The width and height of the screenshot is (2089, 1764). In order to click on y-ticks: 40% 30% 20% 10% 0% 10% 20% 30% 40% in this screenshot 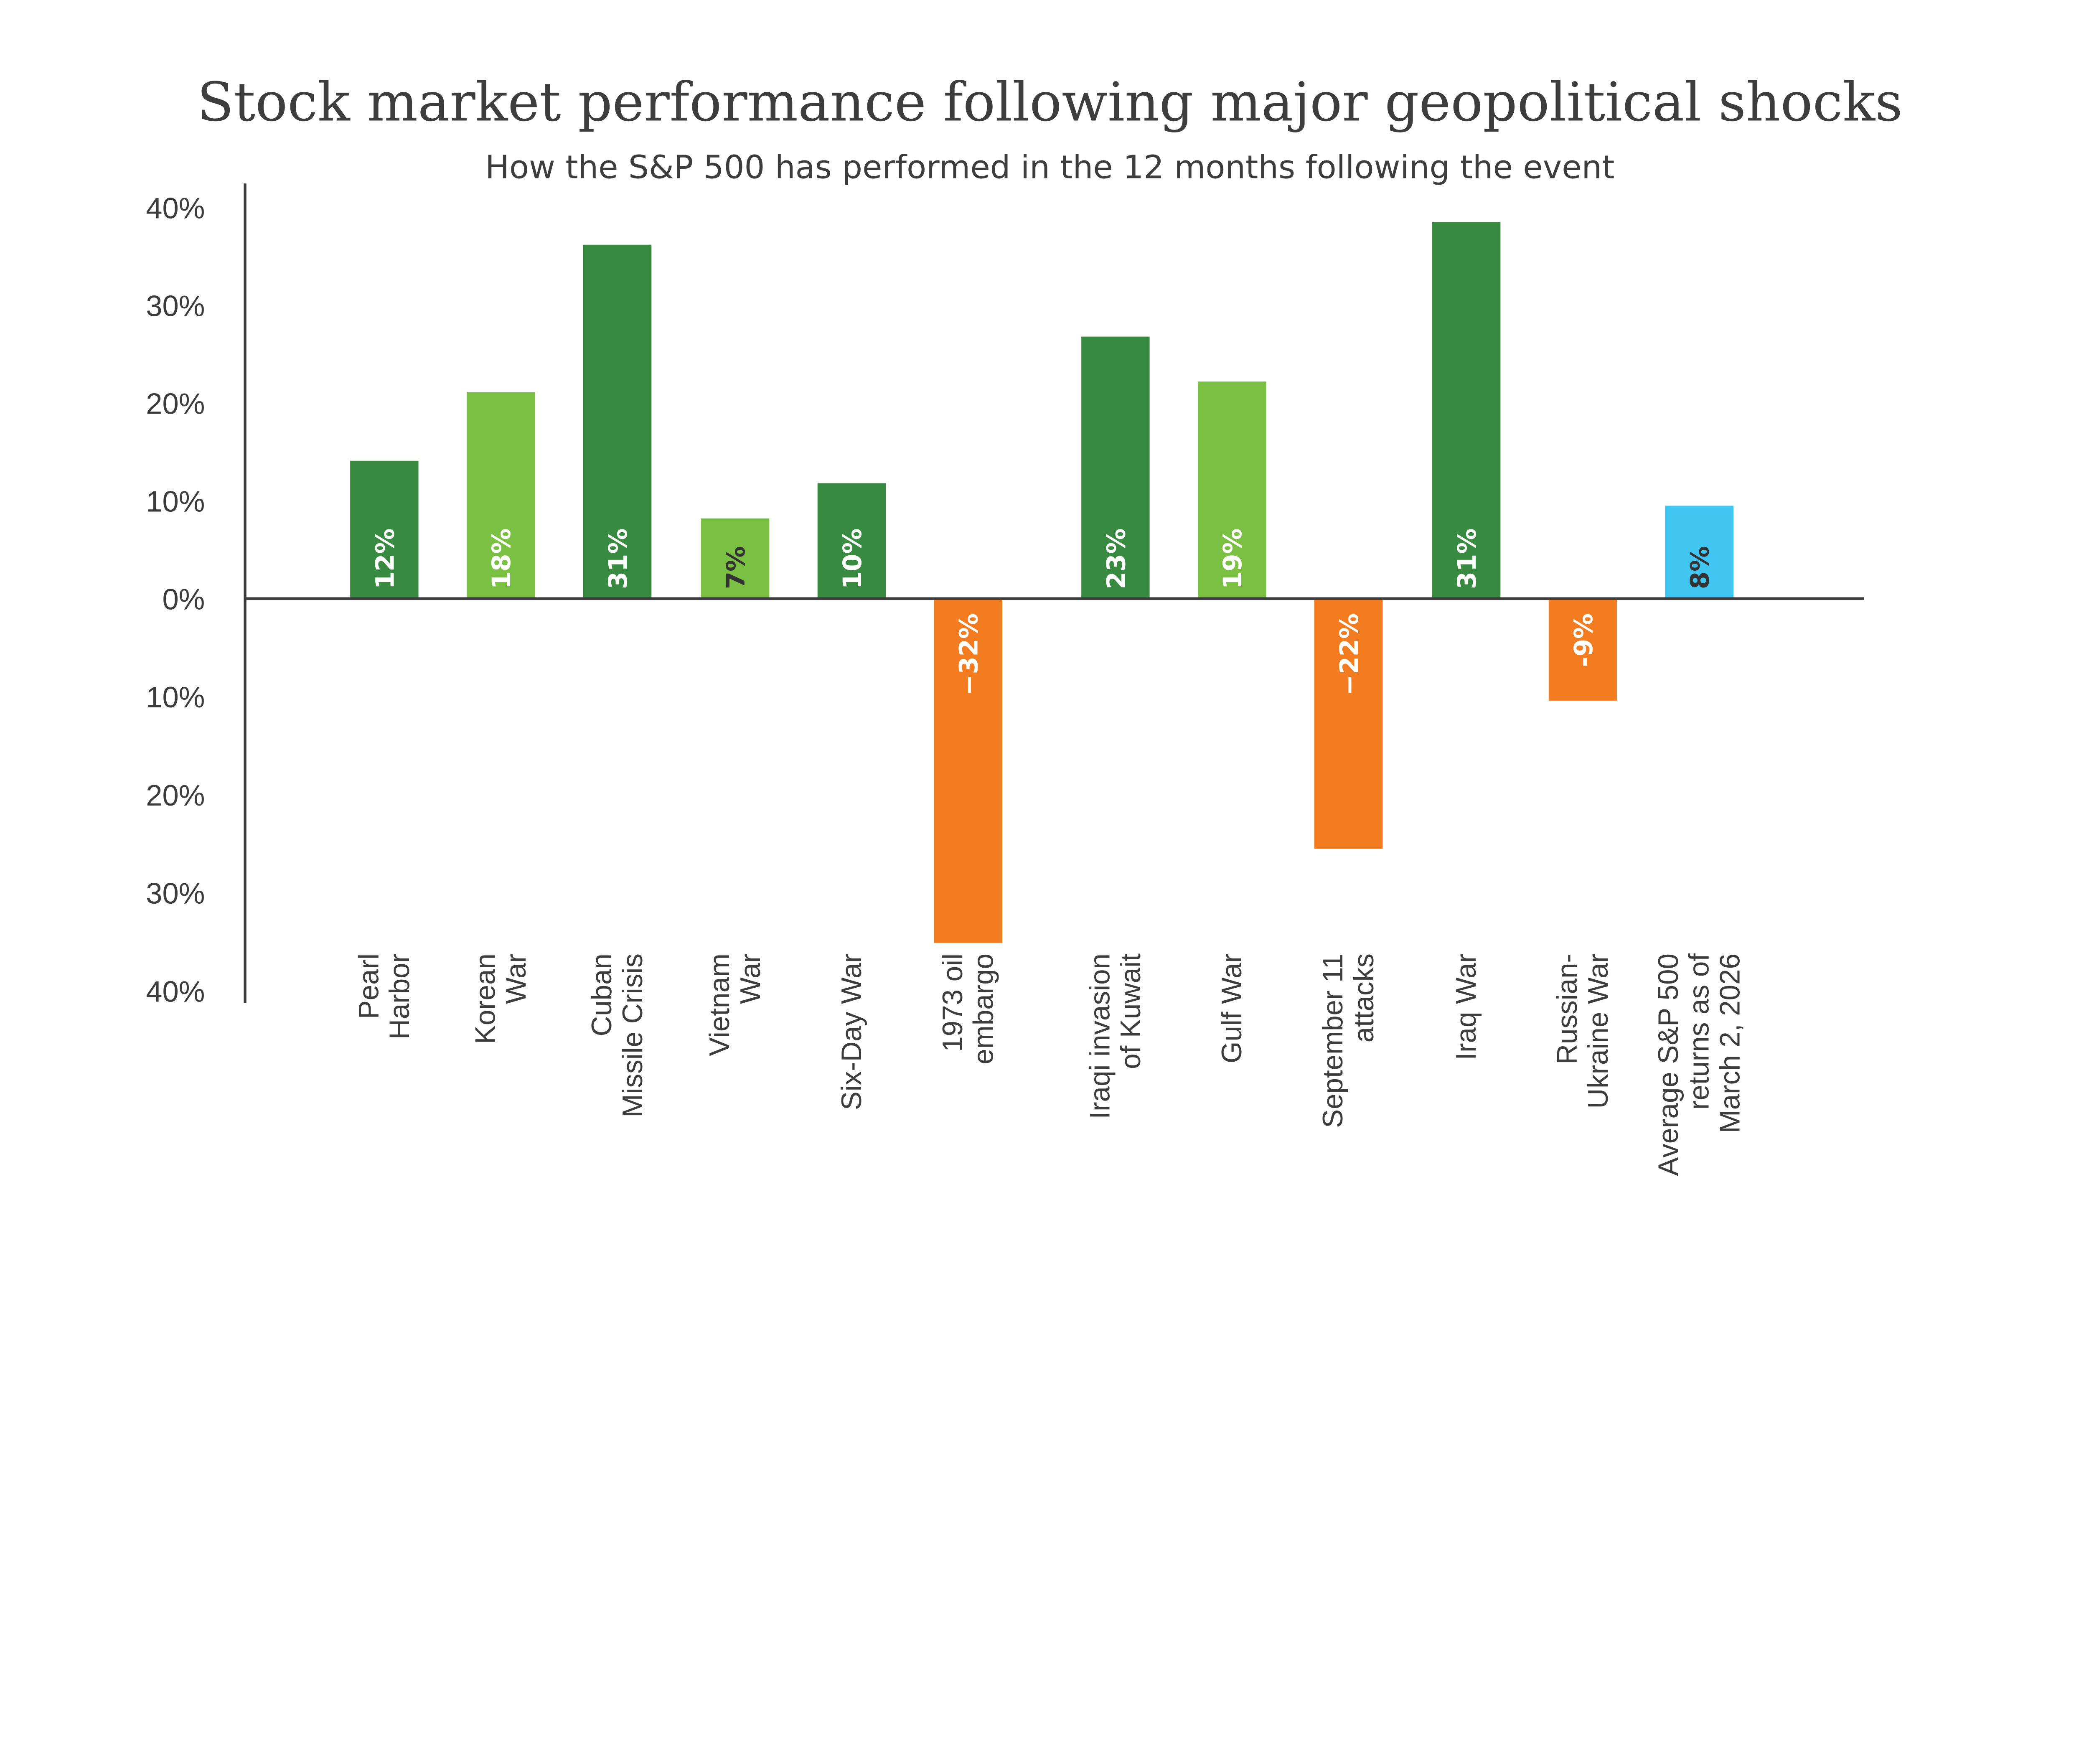, I will do `click(175, 599)`.